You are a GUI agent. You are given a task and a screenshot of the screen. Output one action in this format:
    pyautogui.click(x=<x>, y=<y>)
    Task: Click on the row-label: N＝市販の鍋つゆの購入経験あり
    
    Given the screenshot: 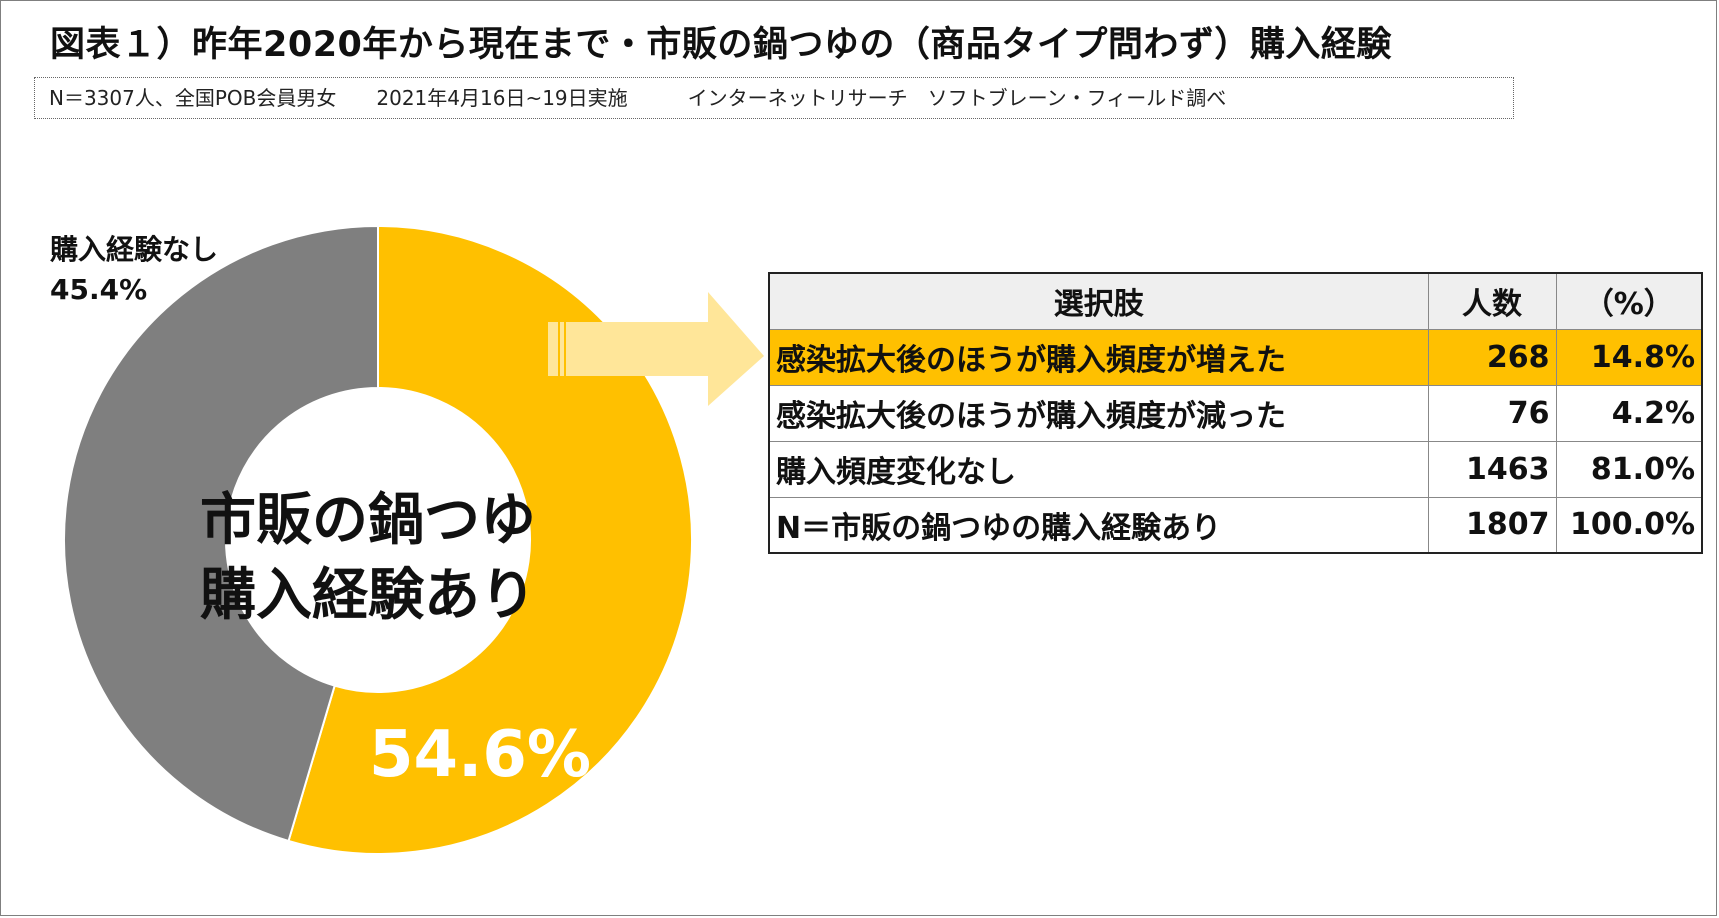 What is the action you would take?
    pyautogui.click(x=1098, y=525)
    